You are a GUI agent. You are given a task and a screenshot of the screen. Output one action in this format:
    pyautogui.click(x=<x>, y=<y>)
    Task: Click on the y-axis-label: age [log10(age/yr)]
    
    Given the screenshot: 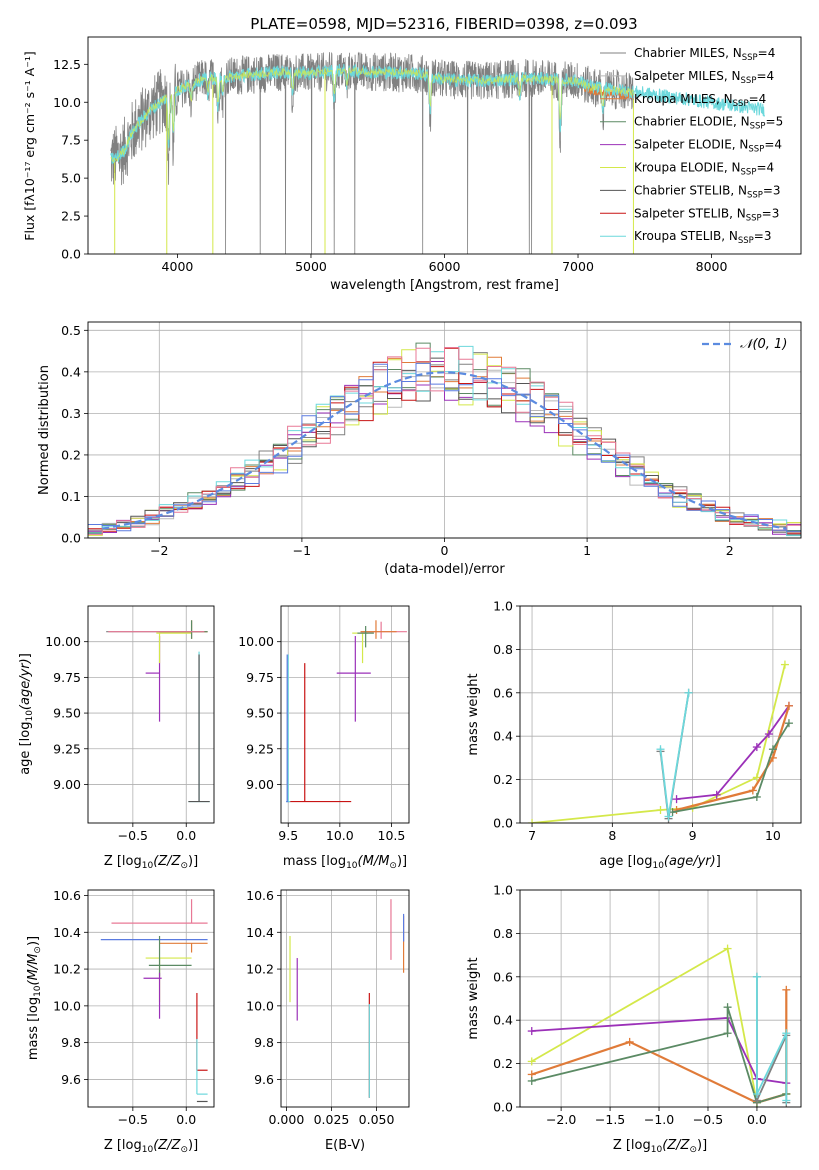 What is the action you would take?
    pyautogui.click(x=26, y=714)
    